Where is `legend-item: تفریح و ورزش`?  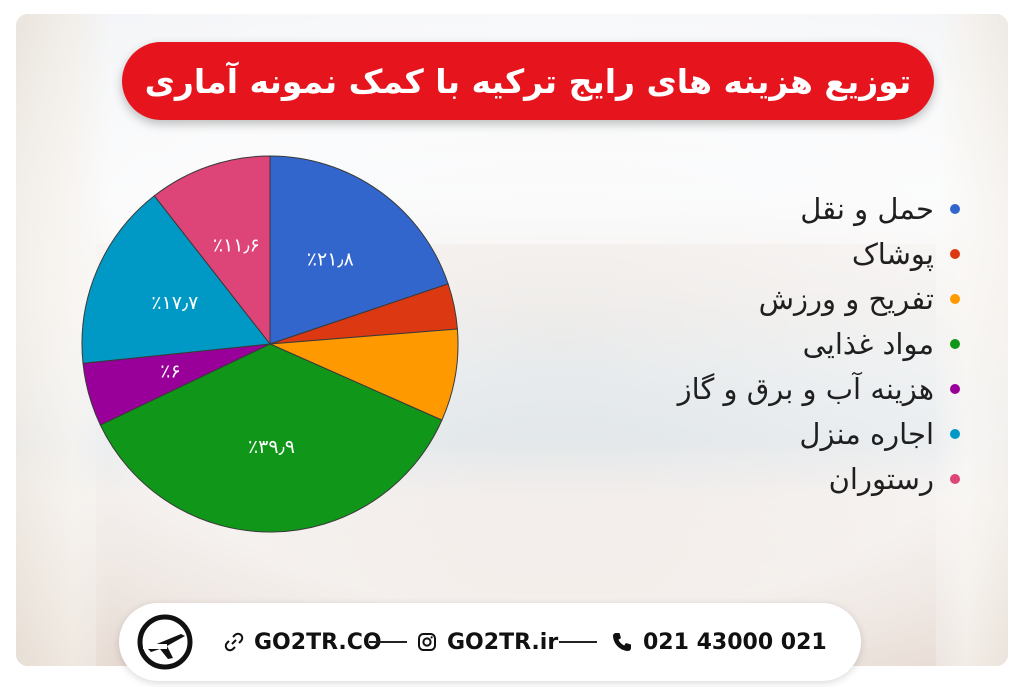 legend-item: تفریح و ورزش is located at coordinates (800, 298).